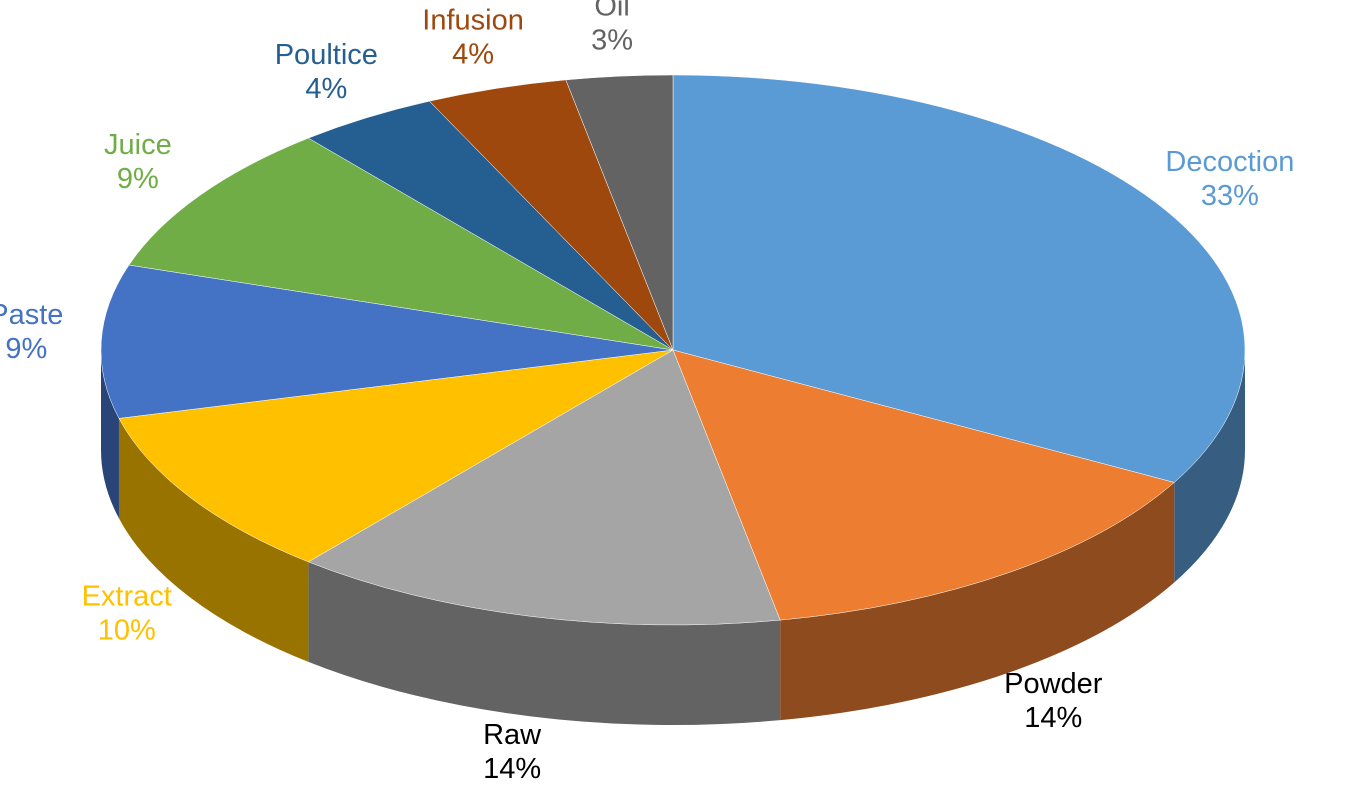 Image resolution: width=1357 pixels, height=805 pixels. What do you see at coordinates (1230, 196) in the screenshot?
I see `slice-value-label: 33%` at bounding box center [1230, 196].